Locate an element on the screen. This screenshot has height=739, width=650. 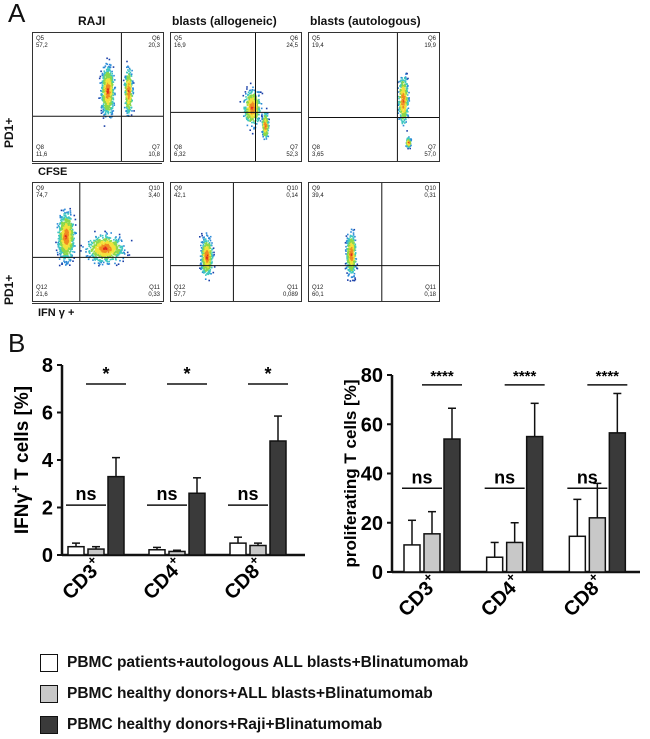
quadrant-name: Q7 is located at coordinates (293, 148).